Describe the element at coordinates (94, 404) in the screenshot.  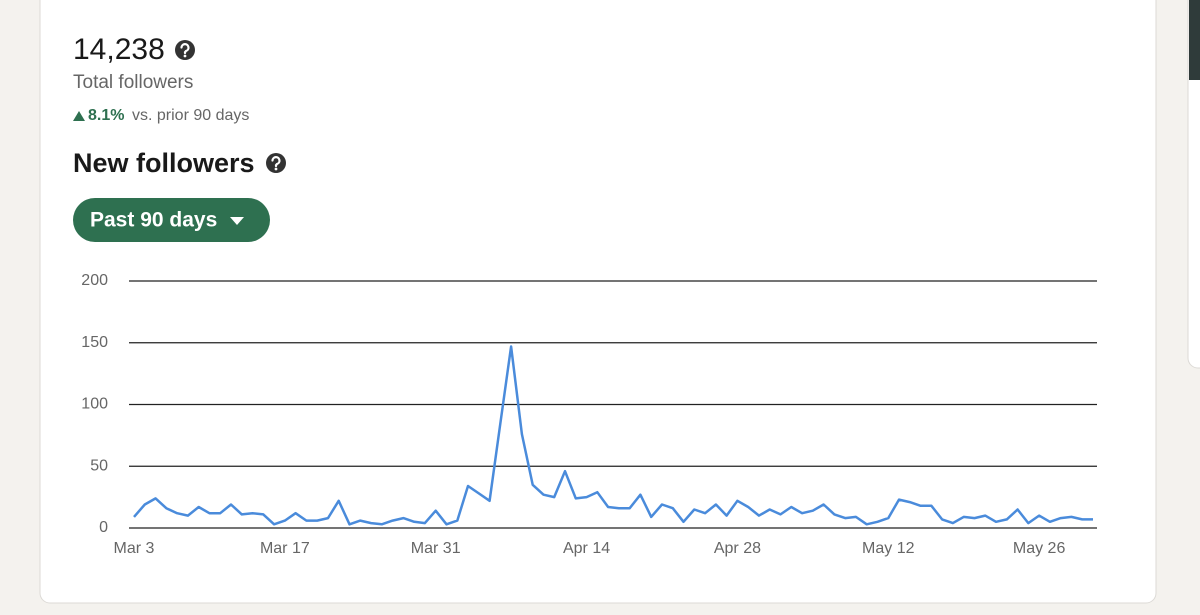
I see `y-tick-label: 100` at that location.